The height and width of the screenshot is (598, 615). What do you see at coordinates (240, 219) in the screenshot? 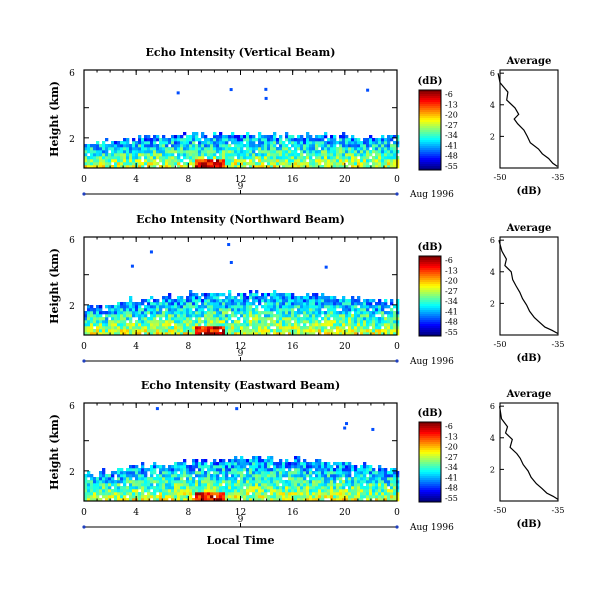
I see `panel-title: Echo Intensity (Northward Beam)` at bounding box center [240, 219].